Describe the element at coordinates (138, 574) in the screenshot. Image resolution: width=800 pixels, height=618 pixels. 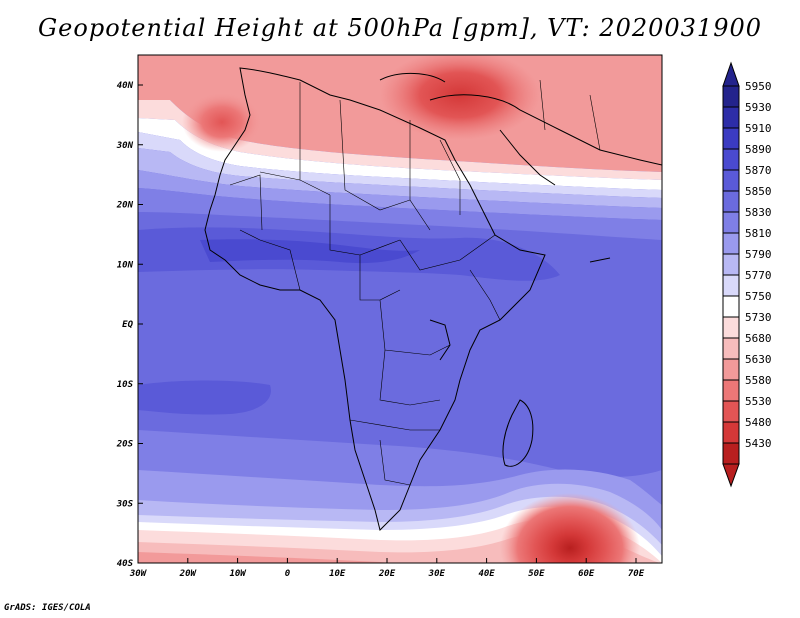
I see `lon-tick-label: 30W` at that location.